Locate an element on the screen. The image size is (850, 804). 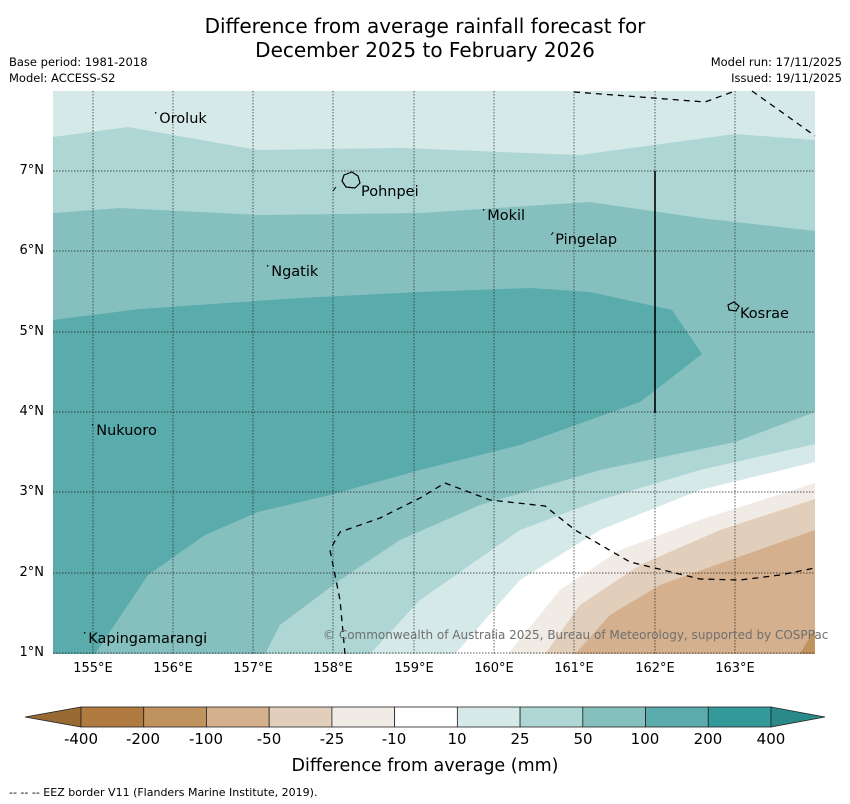
colorbar-segments is located at coordinates (426, 717).